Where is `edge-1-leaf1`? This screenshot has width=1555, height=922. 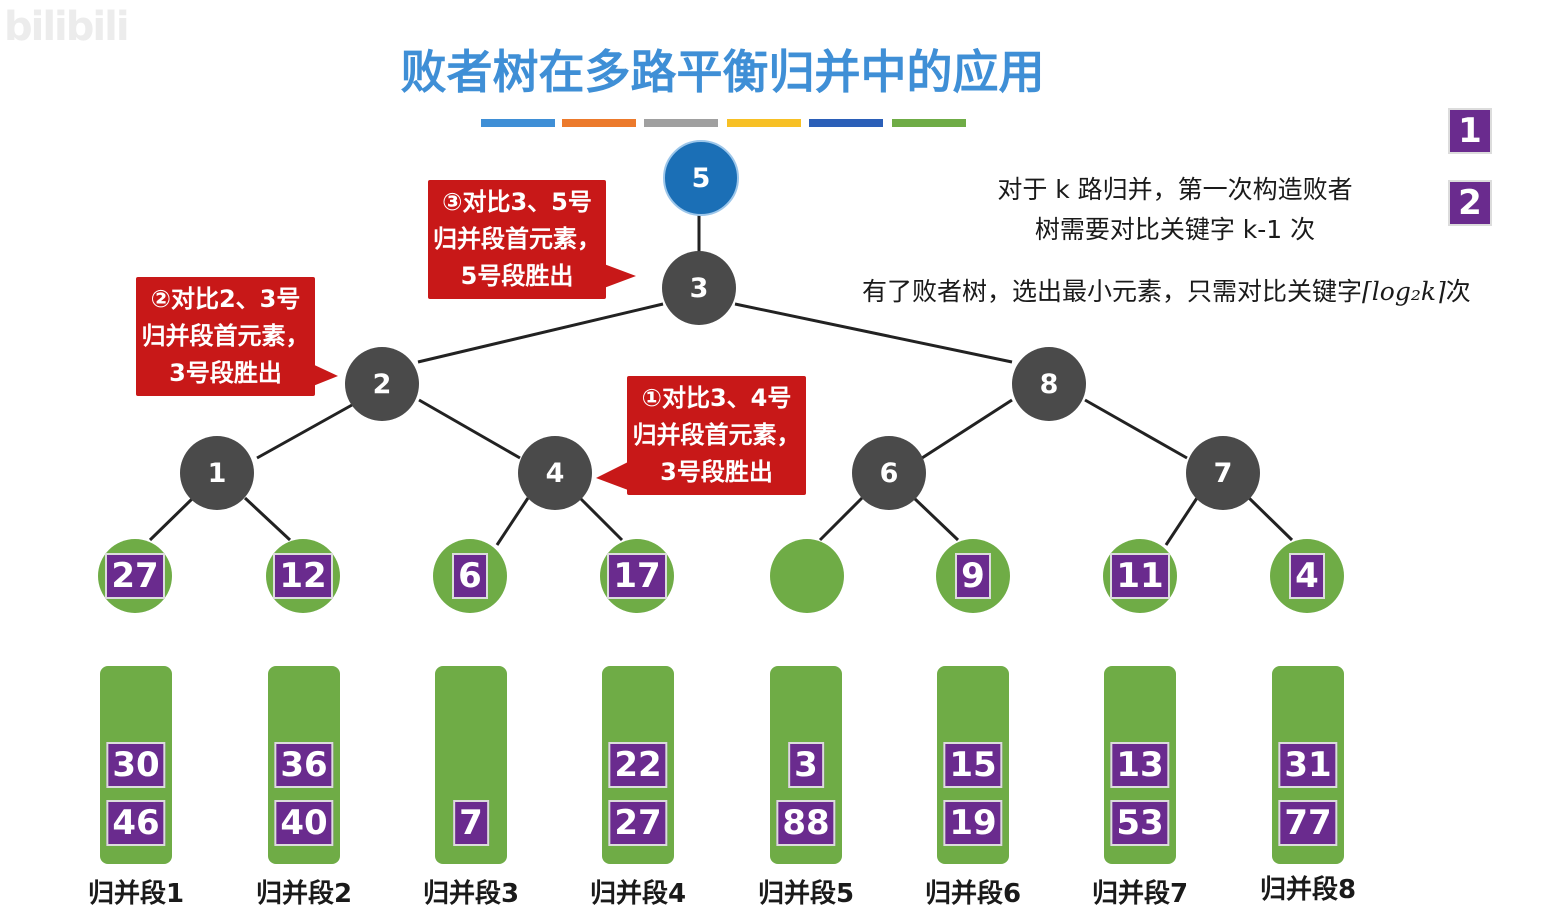 edge-1-leaf1 is located at coordinates (171, 519).